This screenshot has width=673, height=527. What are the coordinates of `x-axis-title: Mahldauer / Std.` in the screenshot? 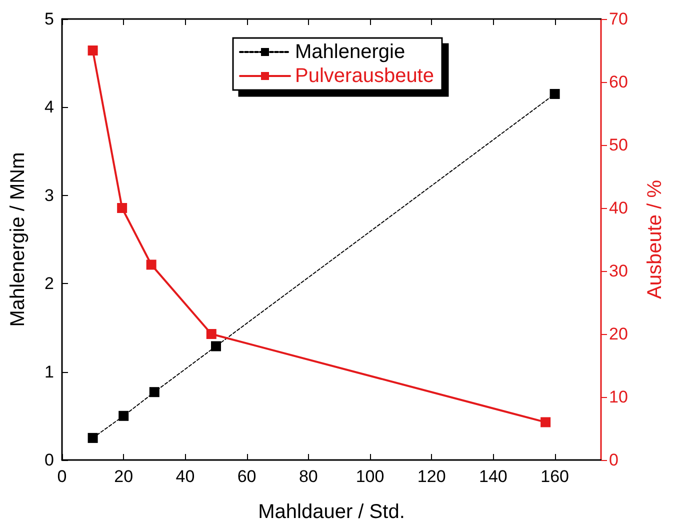 It's located at (331, 512).